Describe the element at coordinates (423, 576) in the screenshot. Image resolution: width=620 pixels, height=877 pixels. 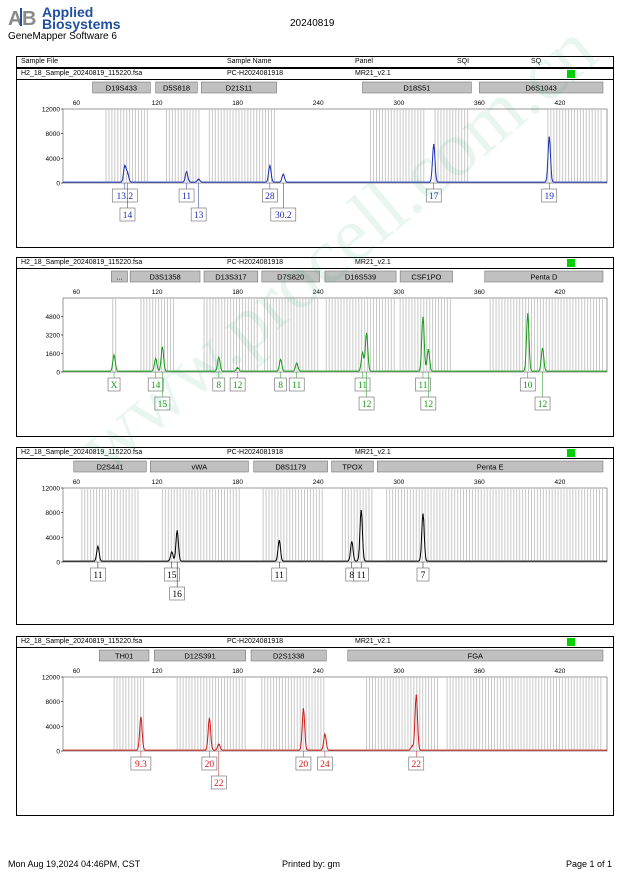
I see `allele-label: 7` at that location.